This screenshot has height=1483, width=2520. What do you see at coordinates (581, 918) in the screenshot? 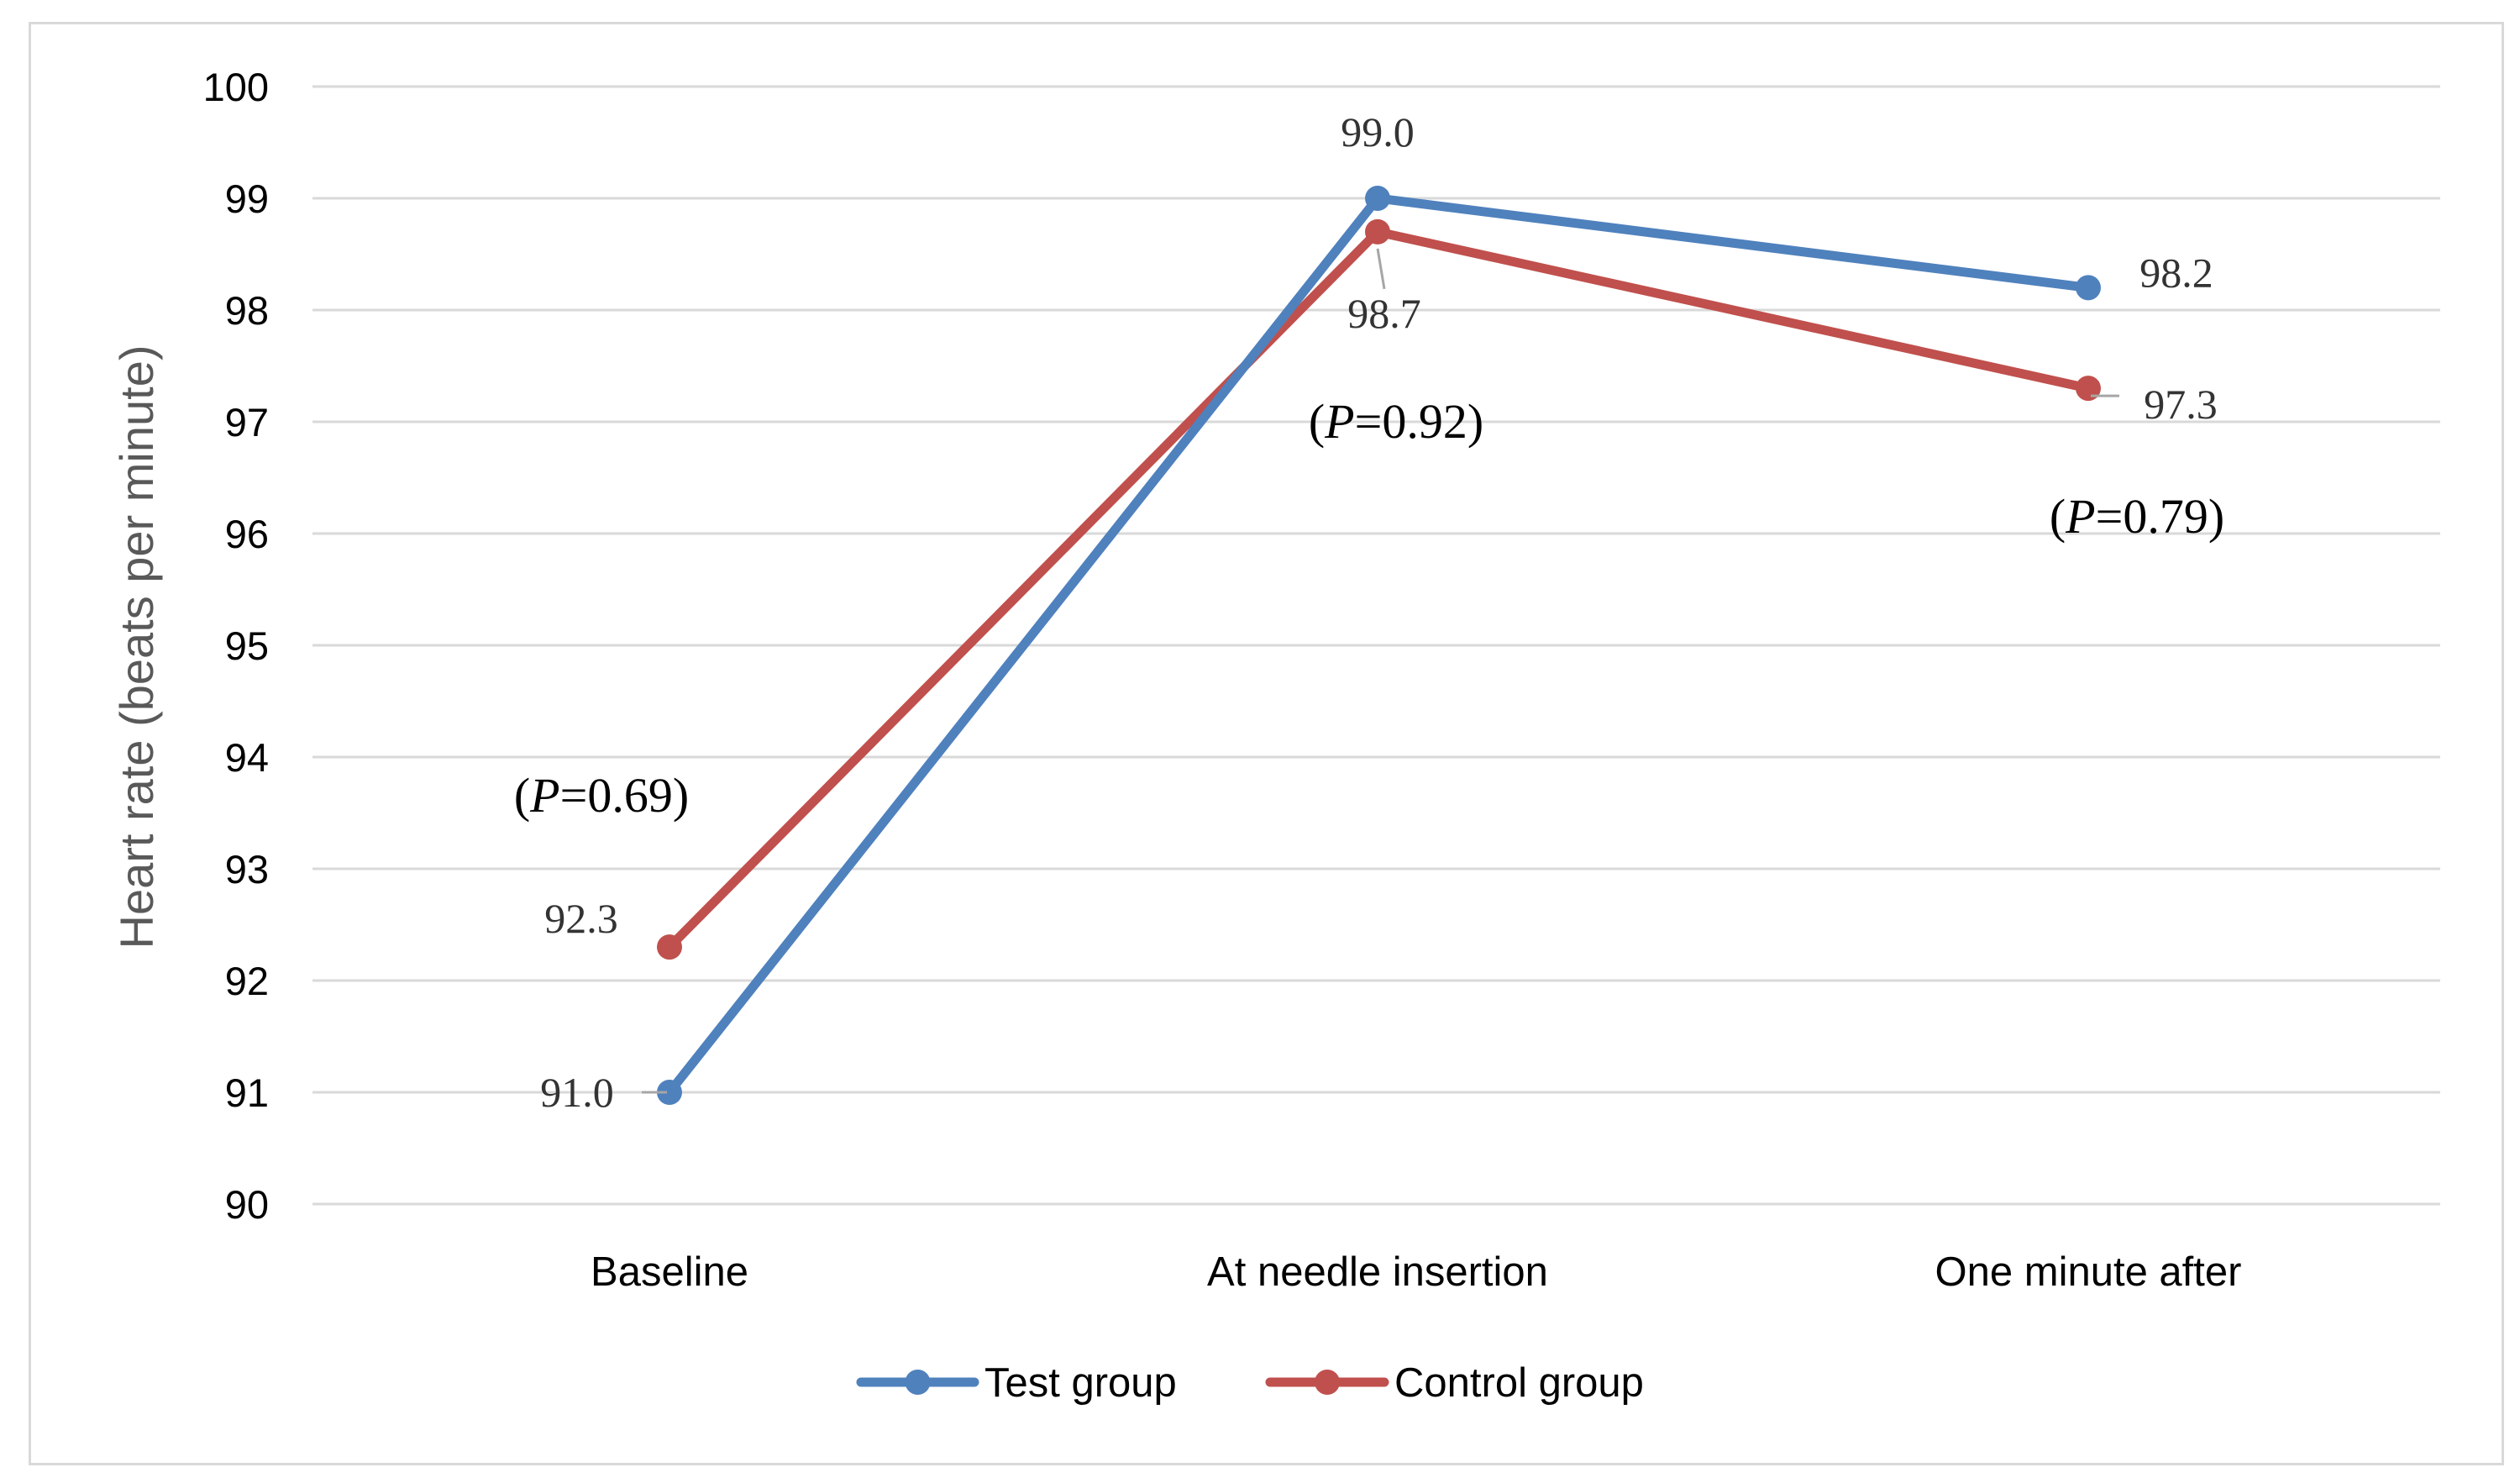
I see `data-label: 92.3` at bounding box center [581, 918].